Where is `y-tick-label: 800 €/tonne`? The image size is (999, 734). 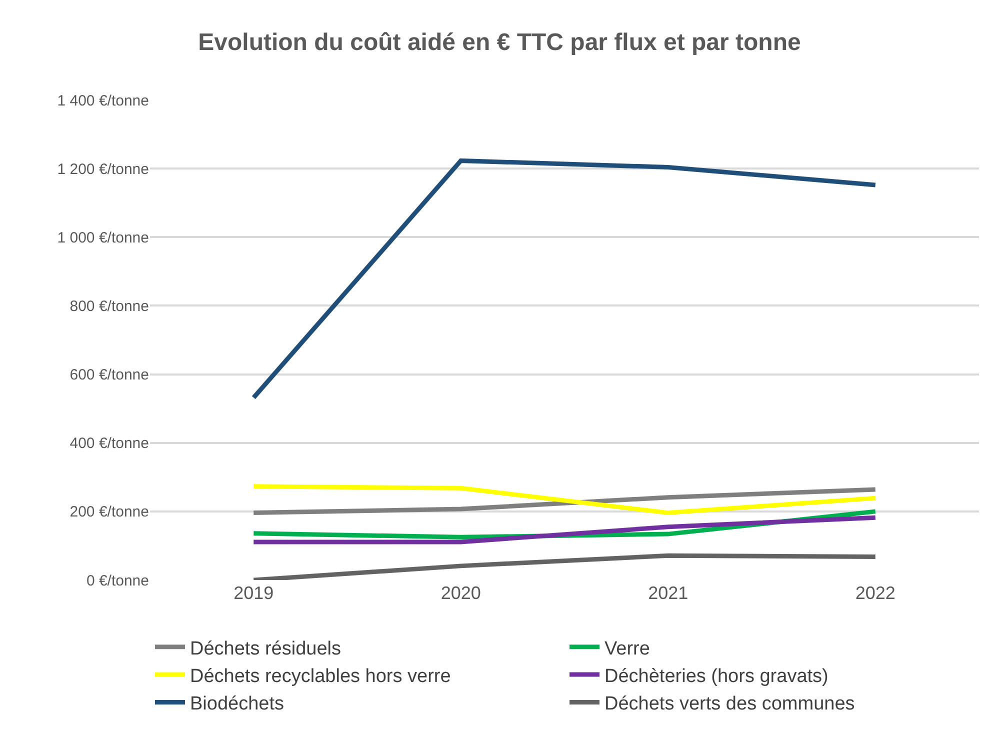 y-tick-label: 800 €/tonne is located at coordinates (109, 306).